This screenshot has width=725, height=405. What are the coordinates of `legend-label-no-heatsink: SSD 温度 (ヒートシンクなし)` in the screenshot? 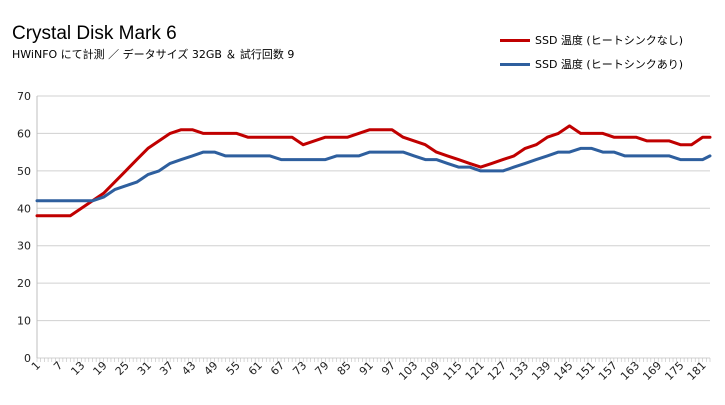 It's located at (609, 40).